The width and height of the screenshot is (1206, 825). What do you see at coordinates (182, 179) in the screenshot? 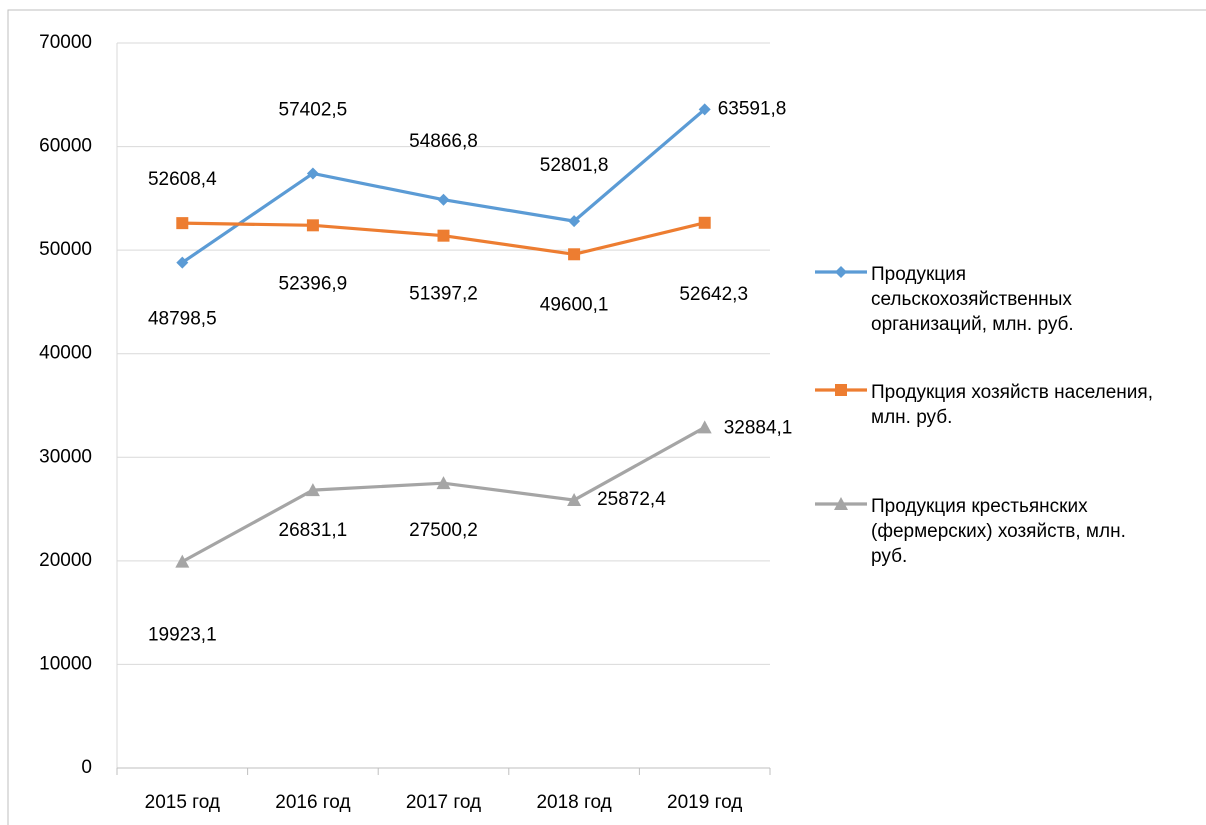
I see `data-label: 52608,4` at bounding box center [182, 179].